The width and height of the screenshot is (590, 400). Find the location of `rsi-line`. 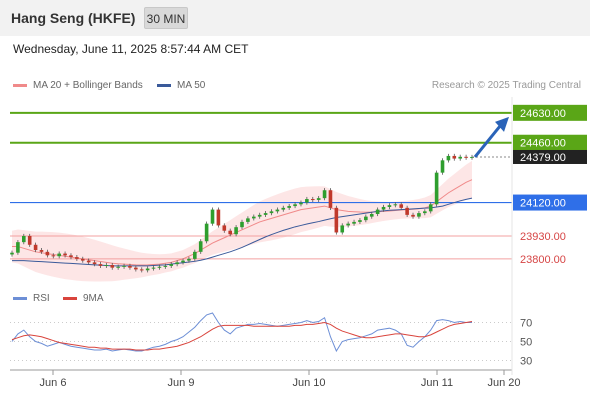

rsi-line is located at coordinates (241, 332).